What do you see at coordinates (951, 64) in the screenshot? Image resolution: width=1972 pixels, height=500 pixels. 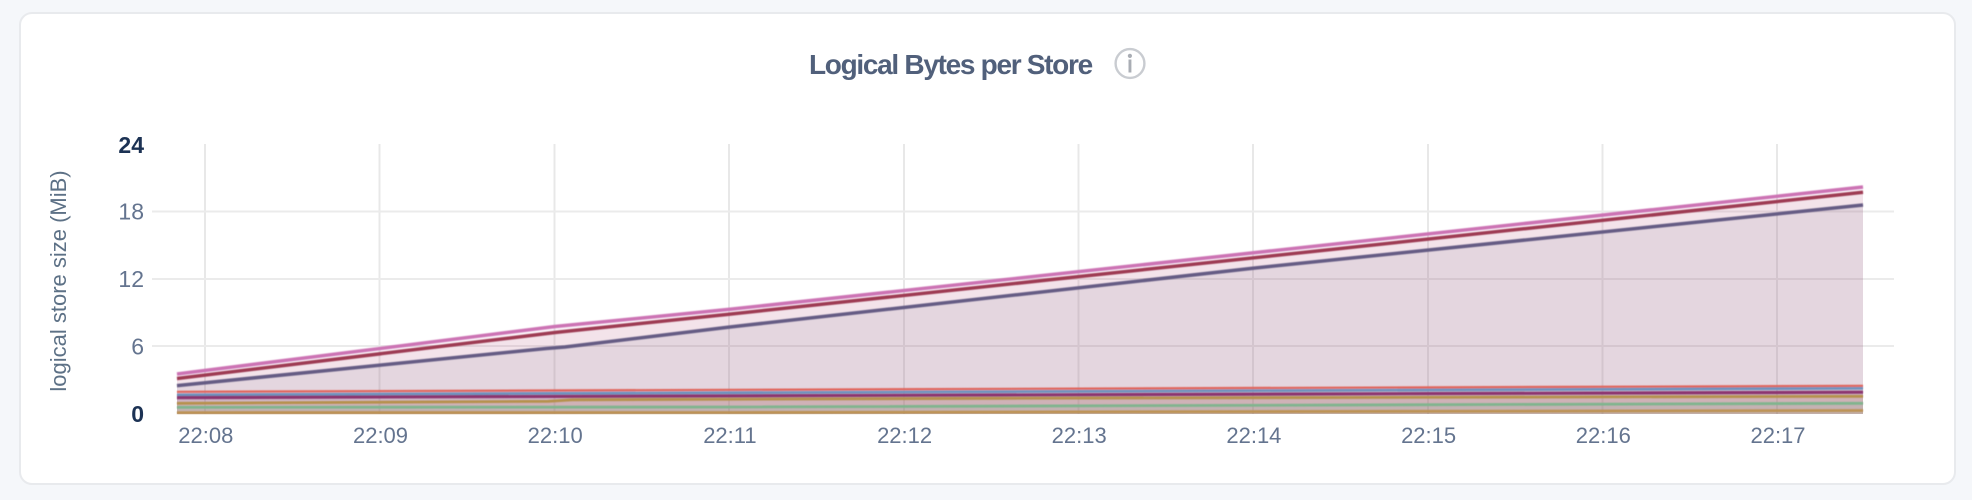 I see `svg-text: Logical Bytes per Store` at bounding box center [951, 64].